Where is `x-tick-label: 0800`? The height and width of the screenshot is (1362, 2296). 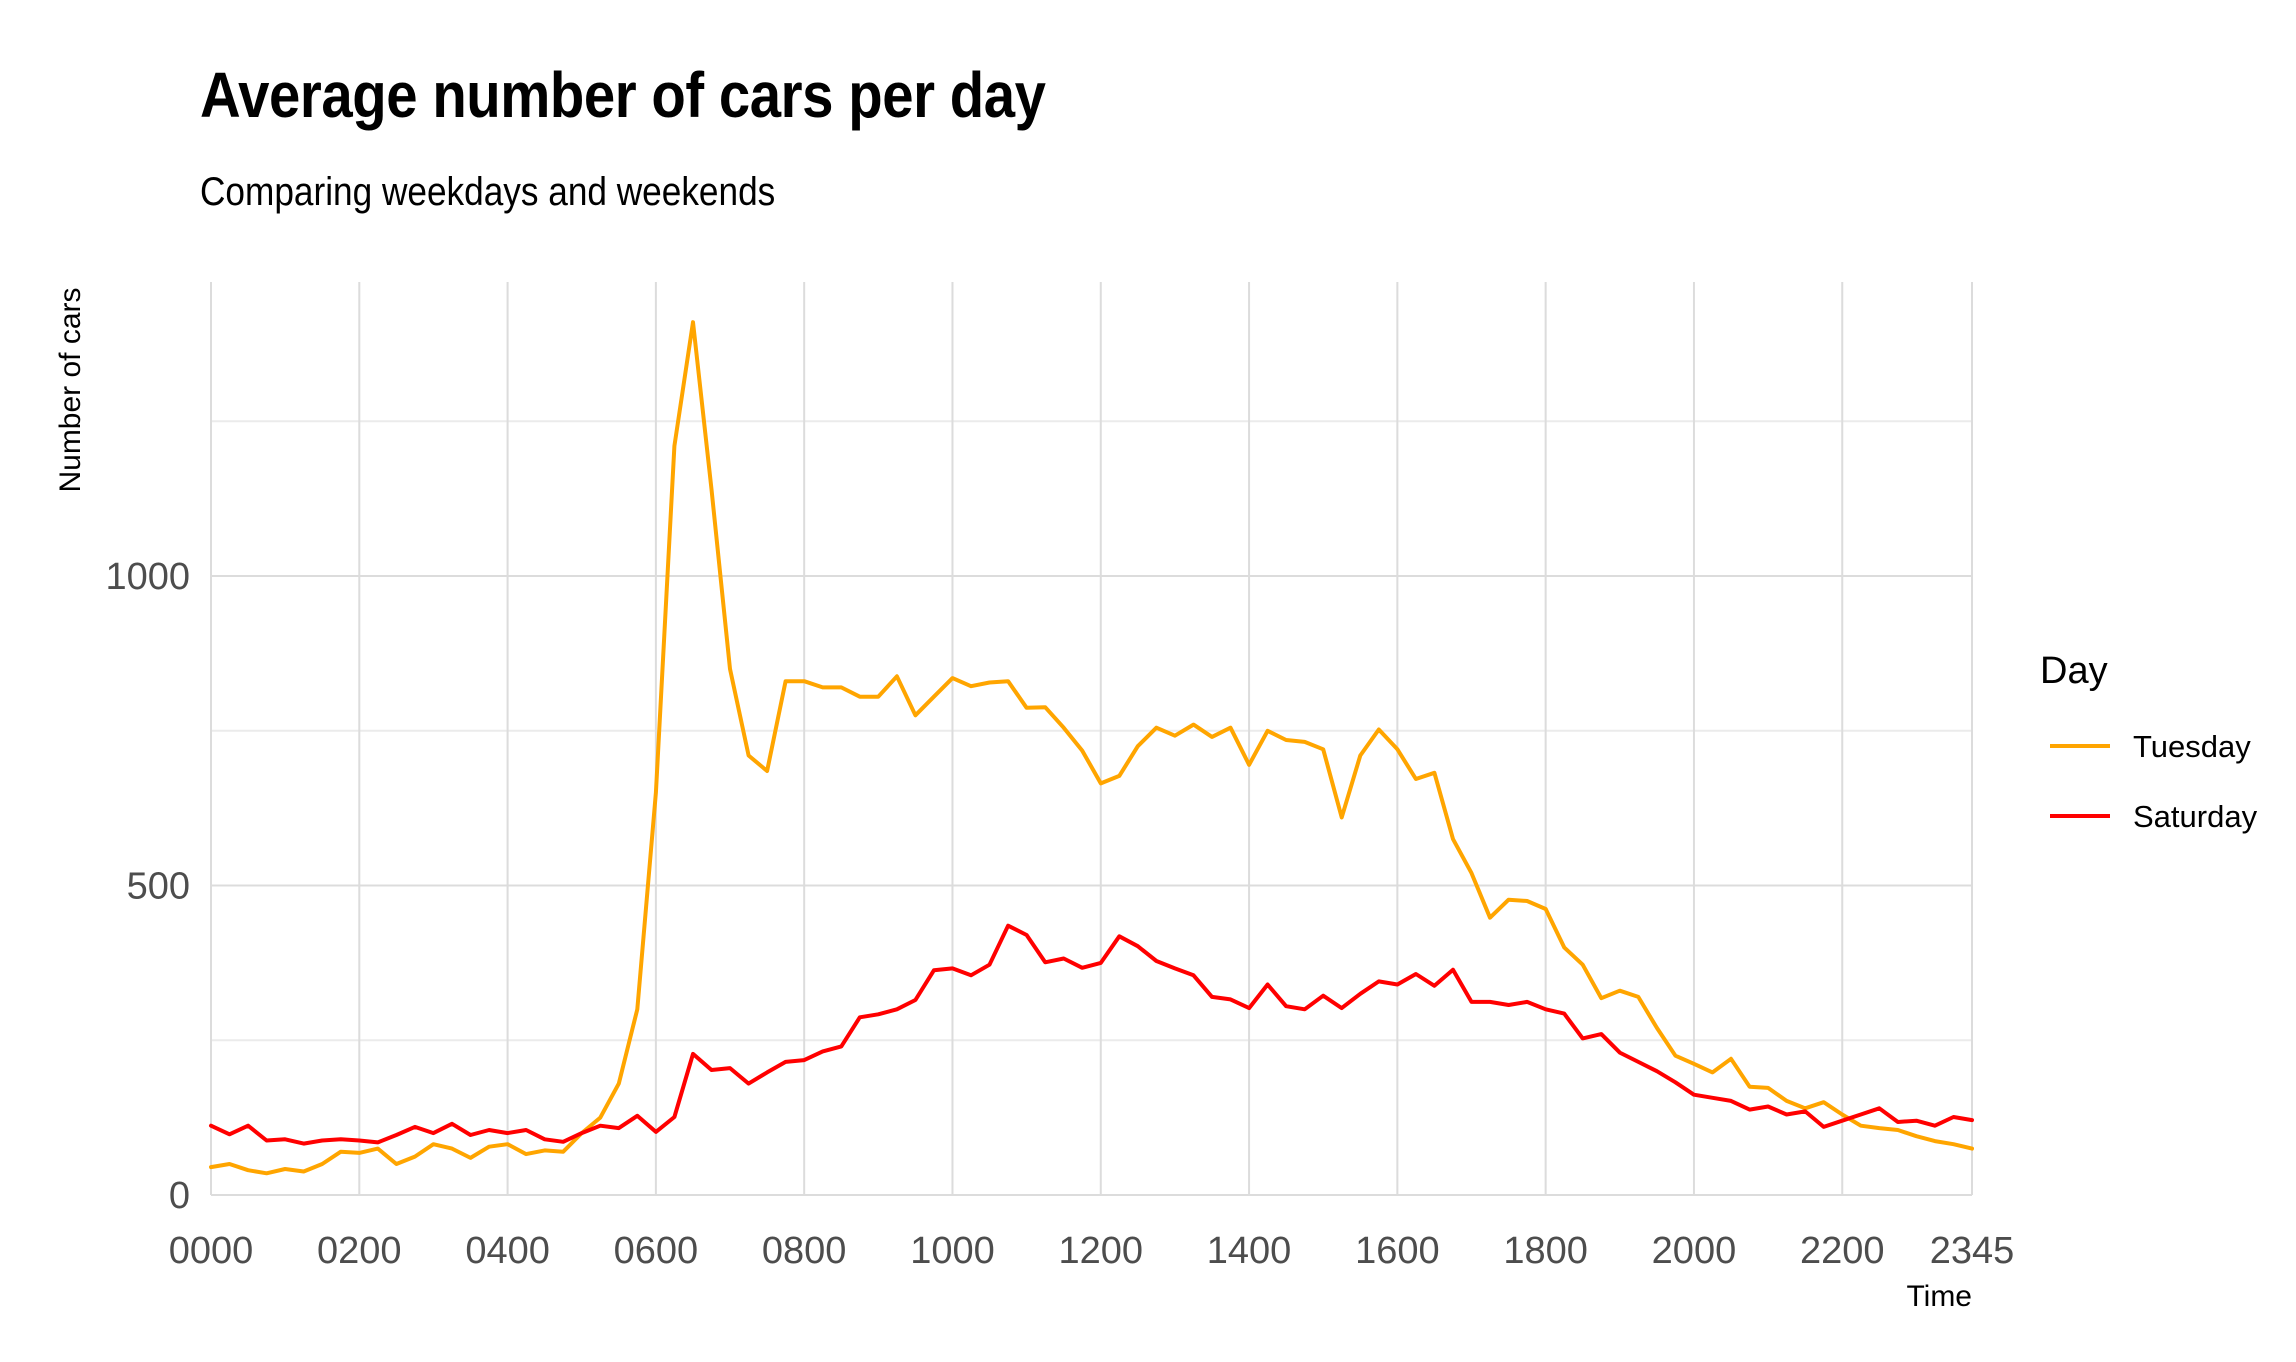 x-tick-label: 0800 is located at coordinates (804, 1251).